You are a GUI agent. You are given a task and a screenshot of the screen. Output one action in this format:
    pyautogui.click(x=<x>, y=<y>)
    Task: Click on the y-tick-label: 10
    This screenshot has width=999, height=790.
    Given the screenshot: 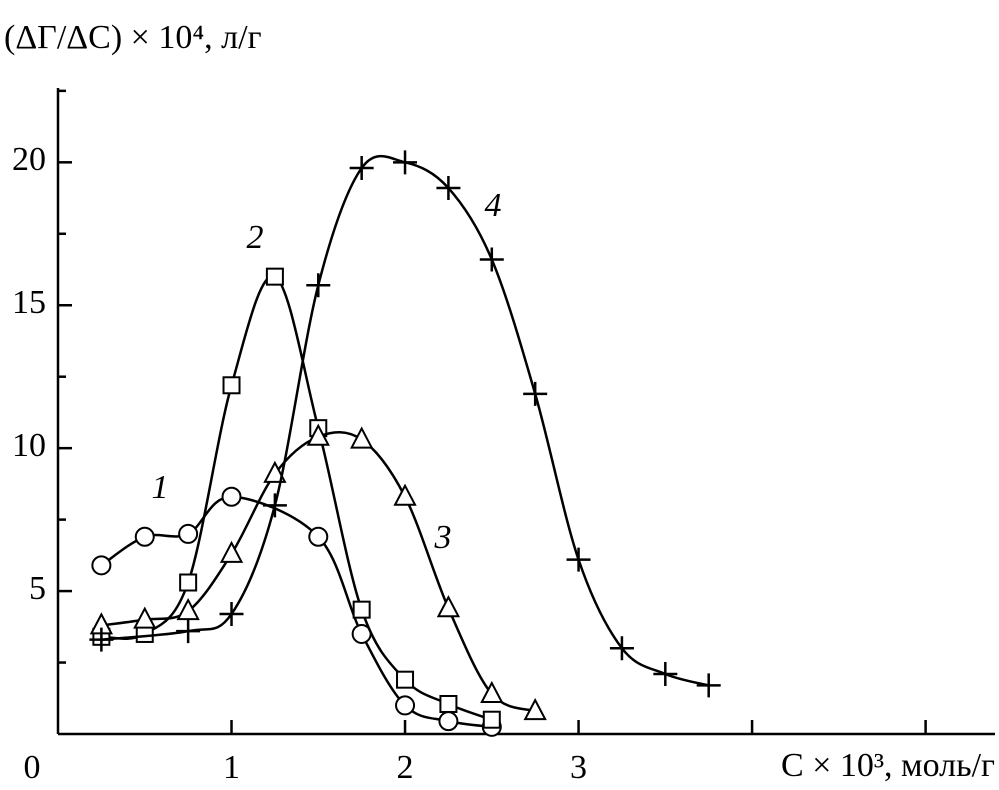 What is the action you would take?
    pyautogui.click(x=29, y=445)
    